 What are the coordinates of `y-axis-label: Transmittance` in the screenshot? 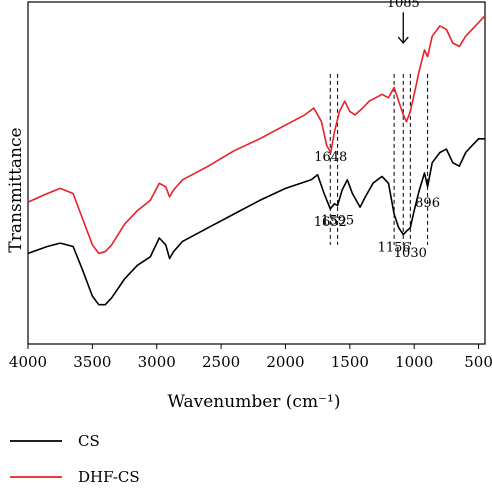 It's located at (16, 189).